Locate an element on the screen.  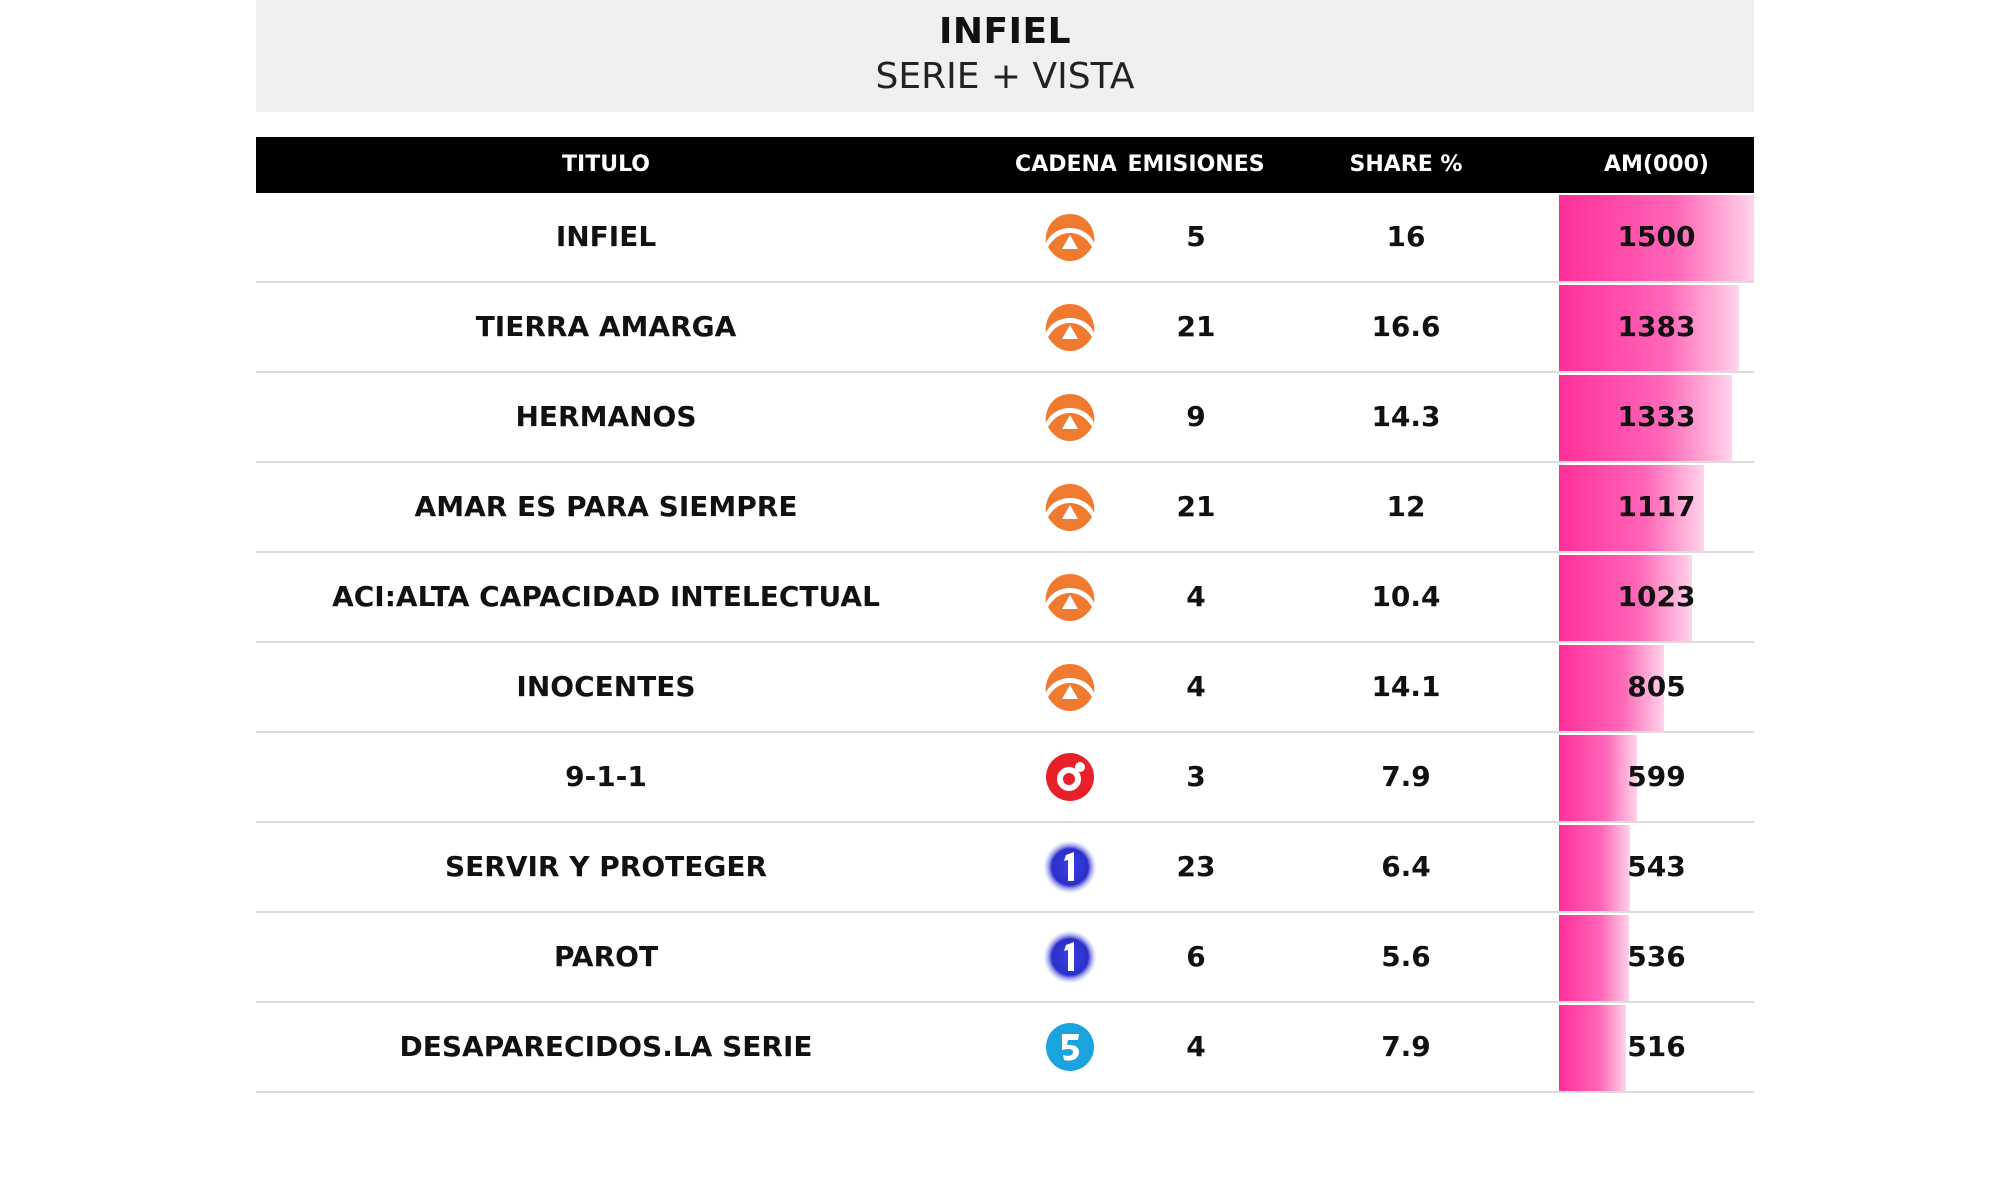
cell-emisiones: 9 is located at coordinates (1196, 416).